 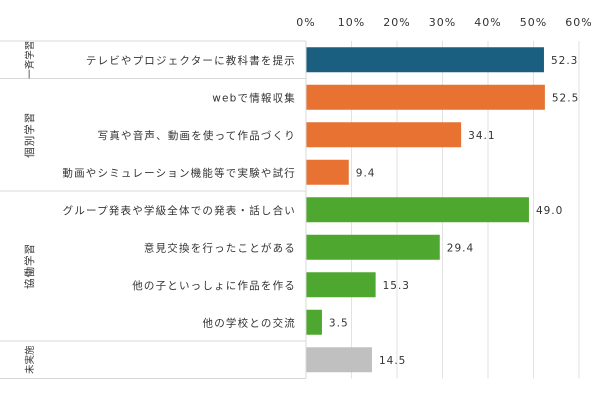 What do you see at coordinates (442, 22) in the screenshot?
I see `x-tick-label: 30%` at bounding box center [442, 22].